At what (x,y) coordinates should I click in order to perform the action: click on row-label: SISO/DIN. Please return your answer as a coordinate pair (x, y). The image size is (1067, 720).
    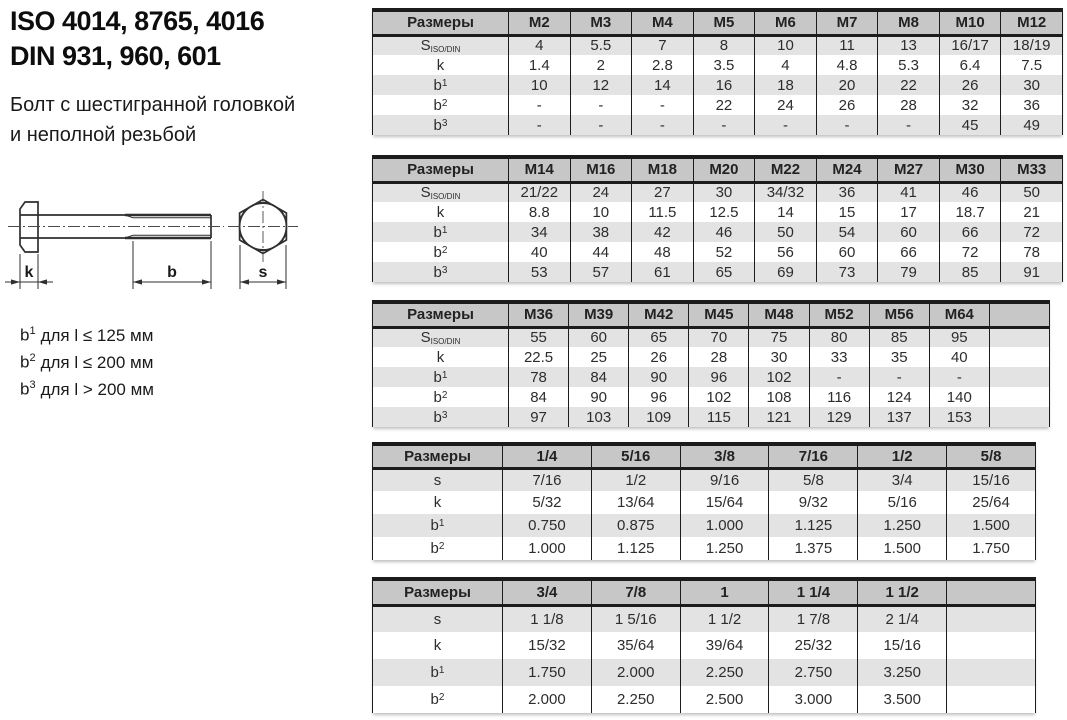
    Looking at the image, I should click on (440, 45).